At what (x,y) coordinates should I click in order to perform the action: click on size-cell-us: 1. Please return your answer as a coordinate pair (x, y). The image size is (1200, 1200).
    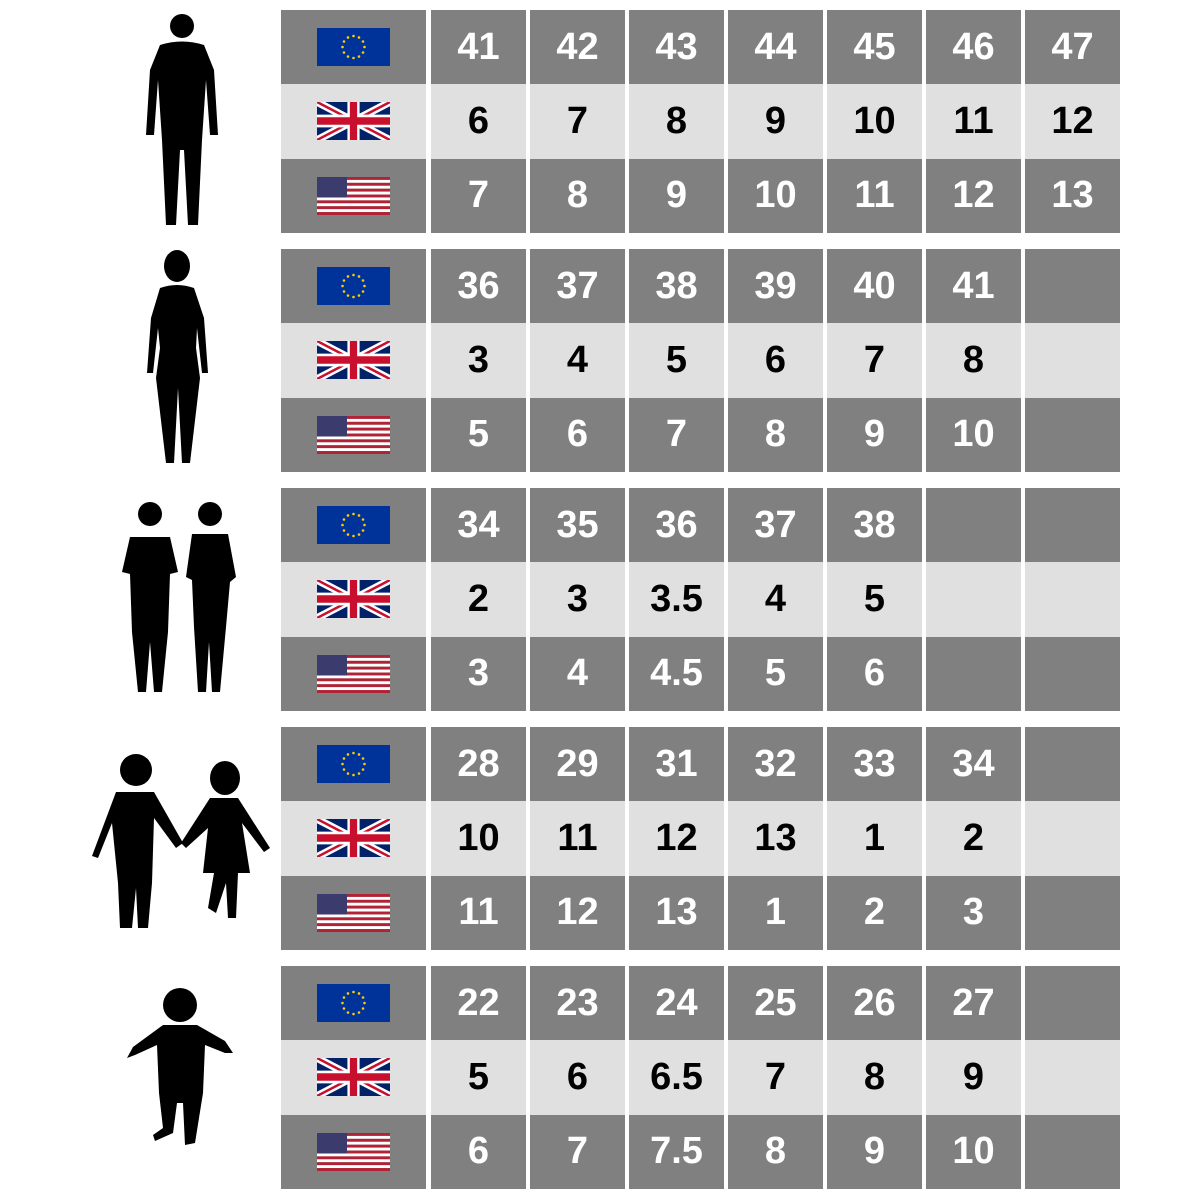
    Looking at the image, I should click on (775, 912).